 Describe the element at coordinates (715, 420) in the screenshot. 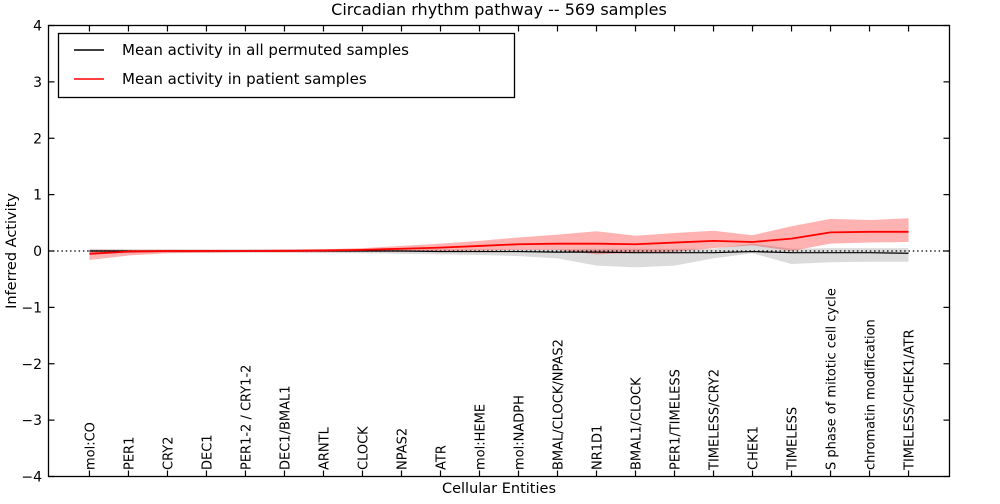

I see `x-tick-label: TIMELESS/CRY2` at that location.